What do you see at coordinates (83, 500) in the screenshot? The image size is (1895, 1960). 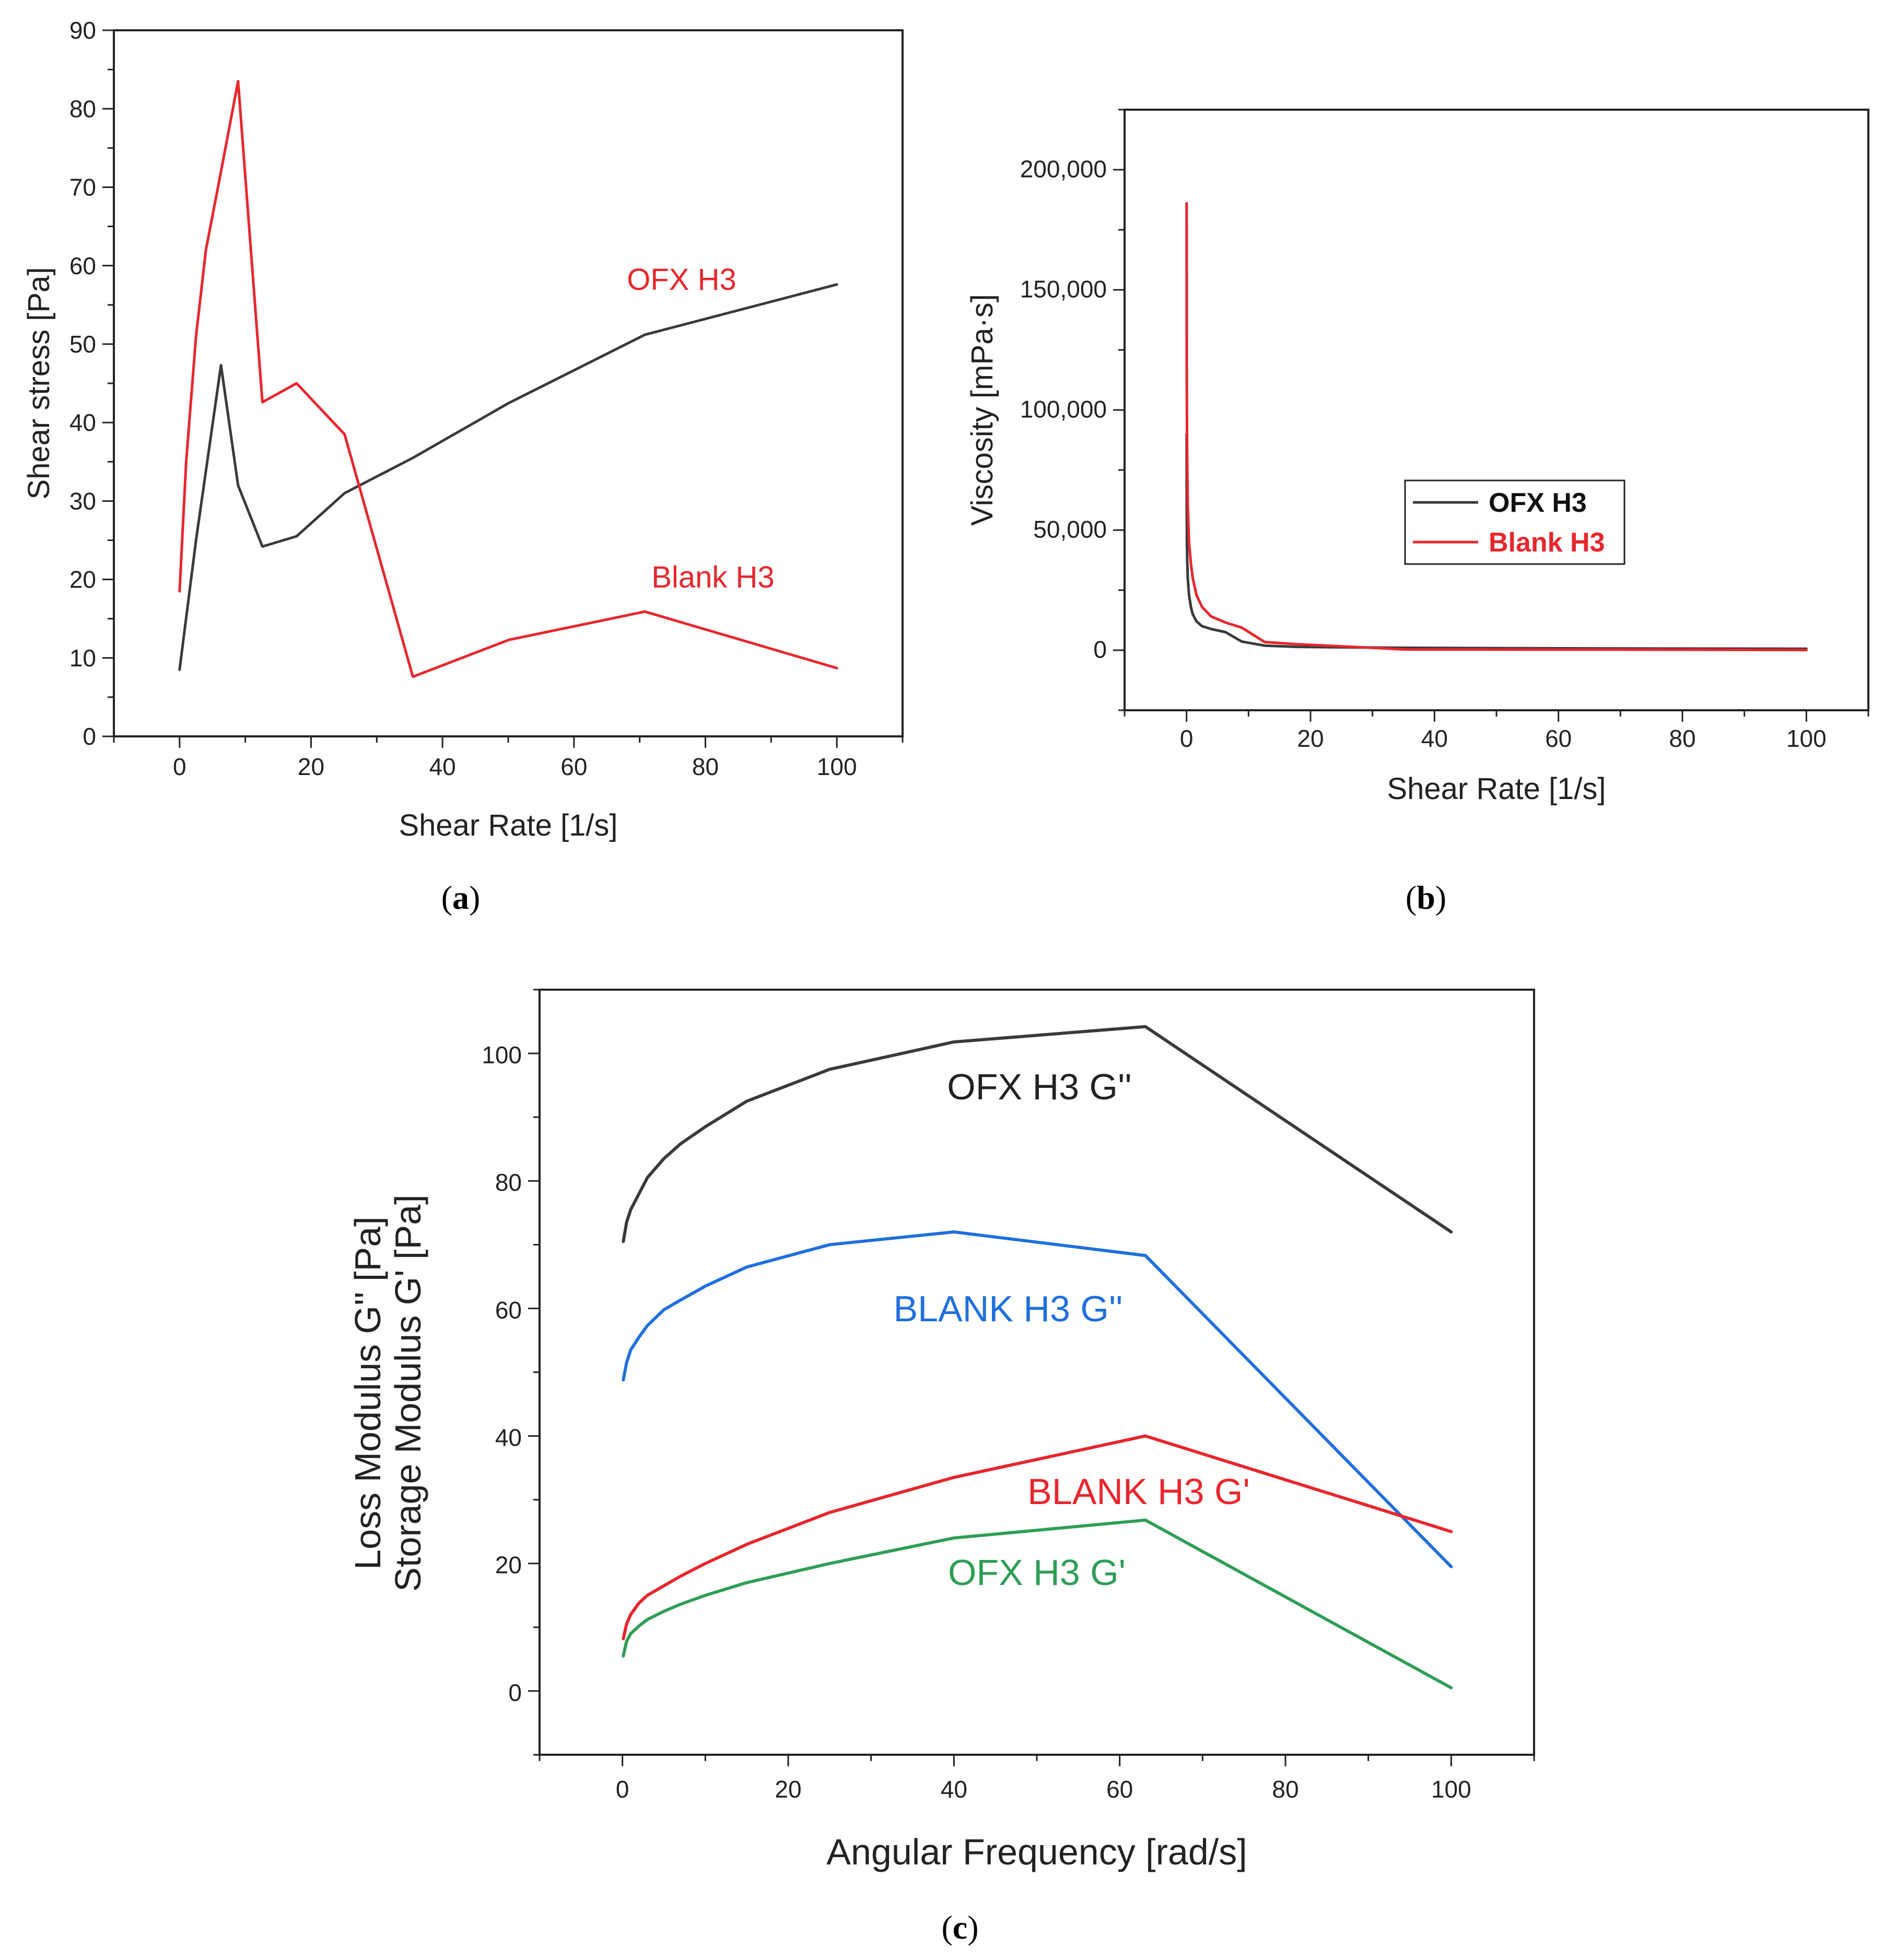 I see `y-tick-label: 30` at bounding box center [83, 500].